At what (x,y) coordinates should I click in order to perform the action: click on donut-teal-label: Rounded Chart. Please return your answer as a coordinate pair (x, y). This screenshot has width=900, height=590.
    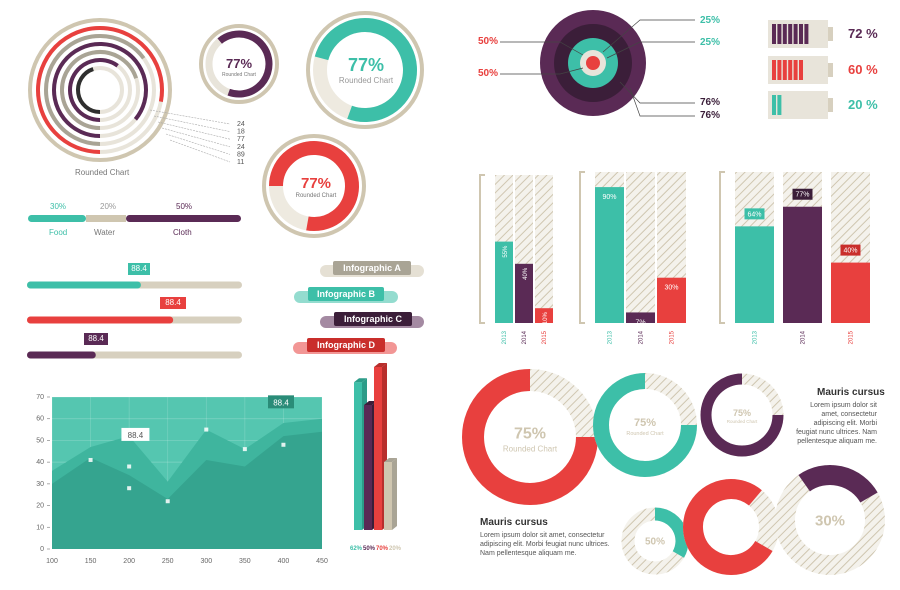
    Looking at the image, I should click on (366, 80).